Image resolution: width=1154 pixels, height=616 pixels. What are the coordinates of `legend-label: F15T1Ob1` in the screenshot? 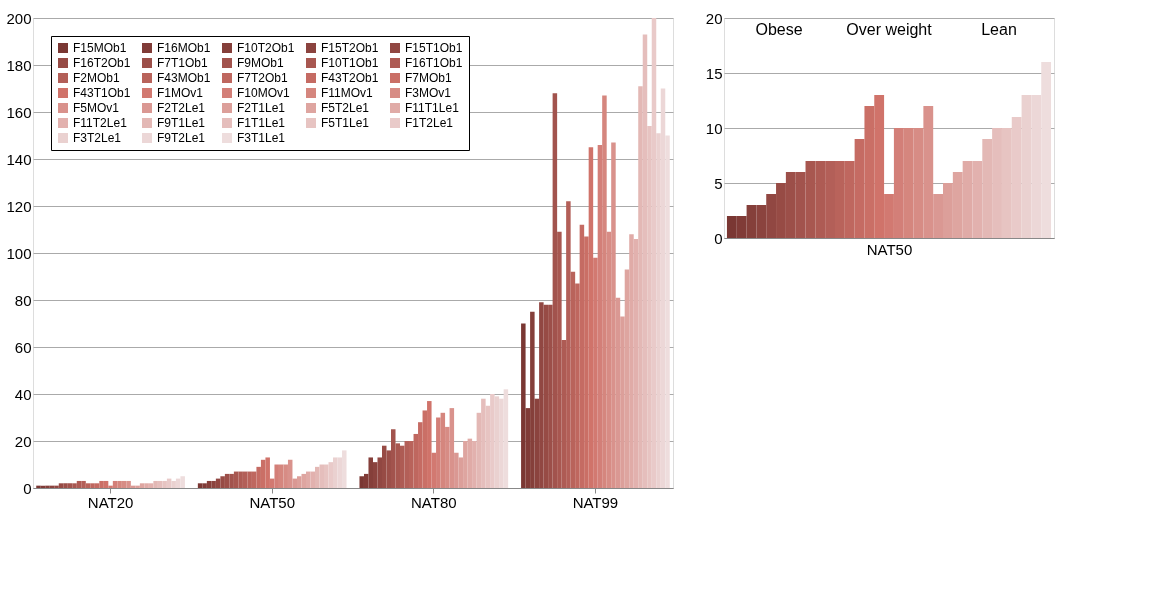 It's located at (434, 48).